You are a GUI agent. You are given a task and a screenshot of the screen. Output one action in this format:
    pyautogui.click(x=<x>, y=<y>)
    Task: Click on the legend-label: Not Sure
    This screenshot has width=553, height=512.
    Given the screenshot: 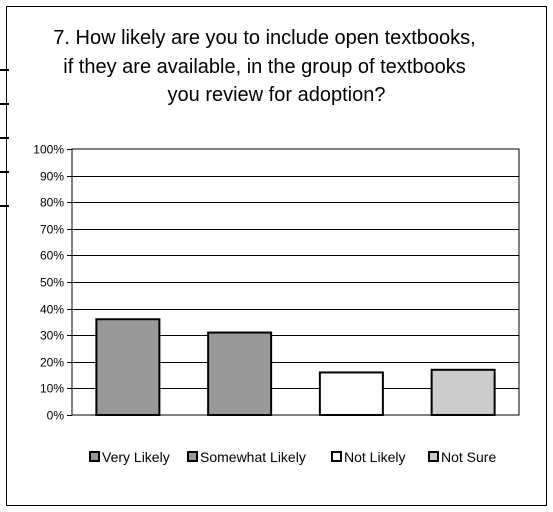 What is the action you would take?
    pyautogui.click(x=468, y=457)
    